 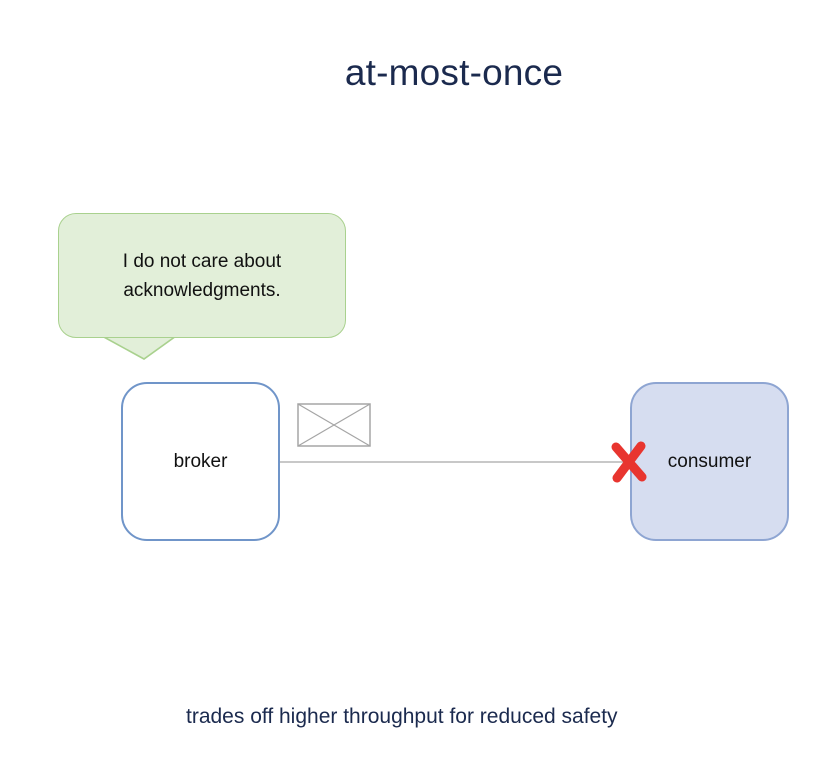 I want to click on red-x-icon, so click(x=629, y=462).